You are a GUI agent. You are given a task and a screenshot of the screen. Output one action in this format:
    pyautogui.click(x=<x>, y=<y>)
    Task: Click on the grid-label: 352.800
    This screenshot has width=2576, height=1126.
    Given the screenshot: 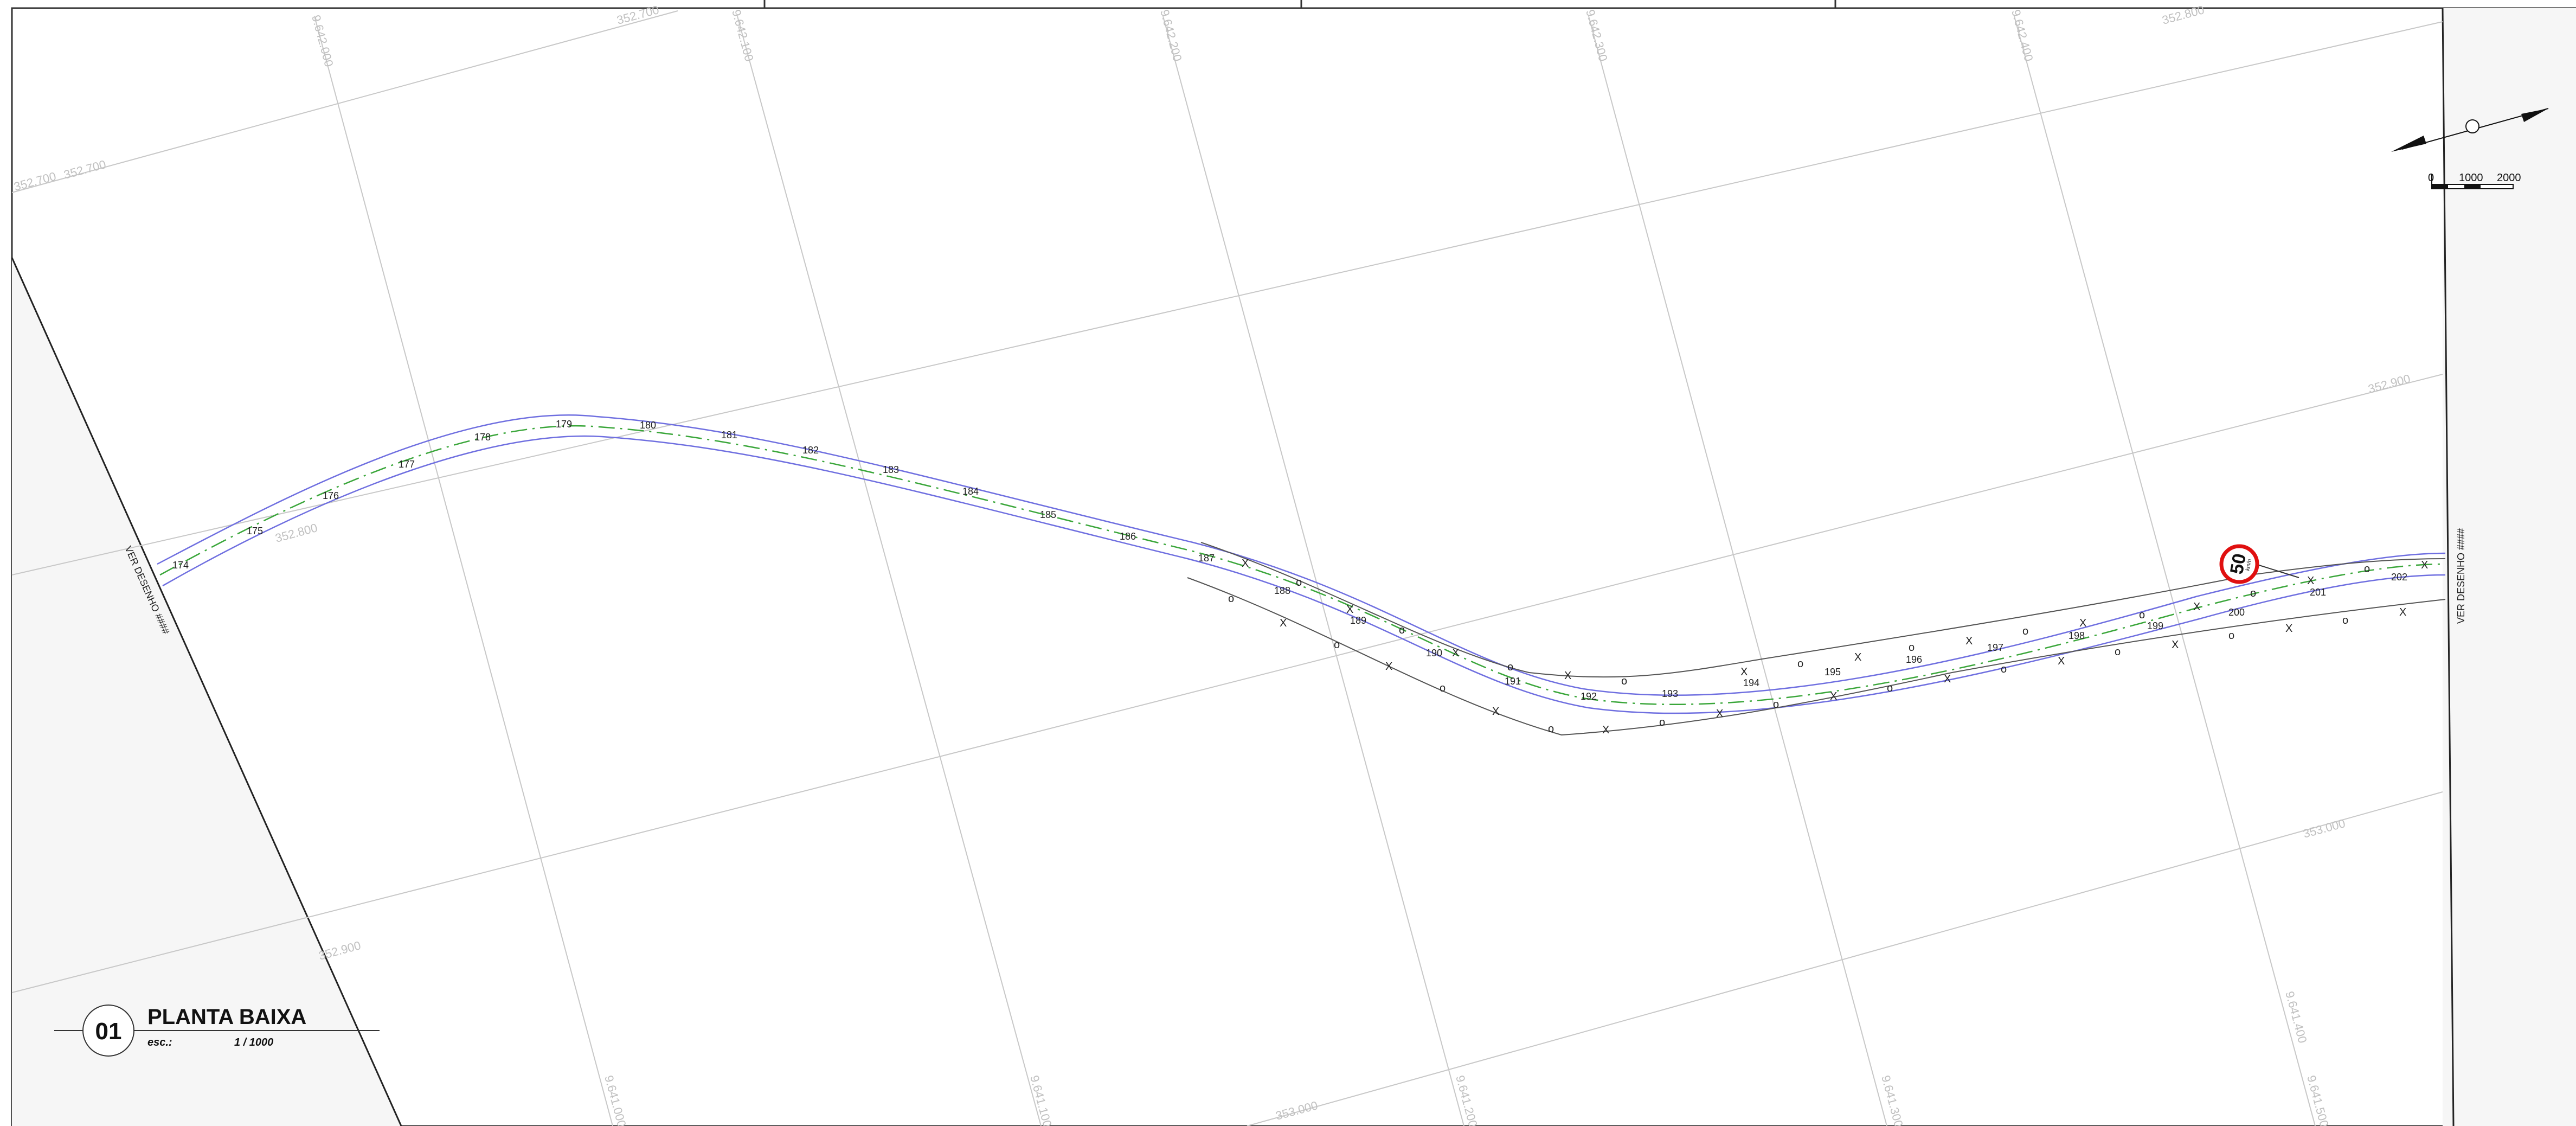 What is the action you would take?
    pyautogui.click(x=2183, y=15)
    